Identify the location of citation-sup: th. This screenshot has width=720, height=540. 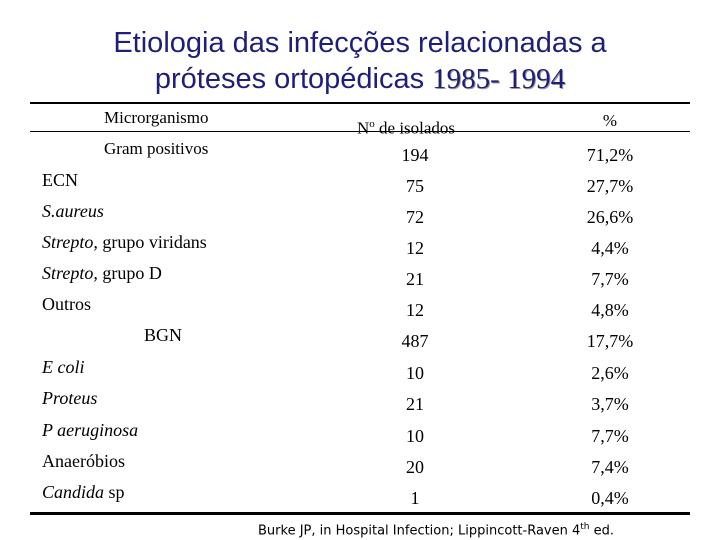
(585, 527).